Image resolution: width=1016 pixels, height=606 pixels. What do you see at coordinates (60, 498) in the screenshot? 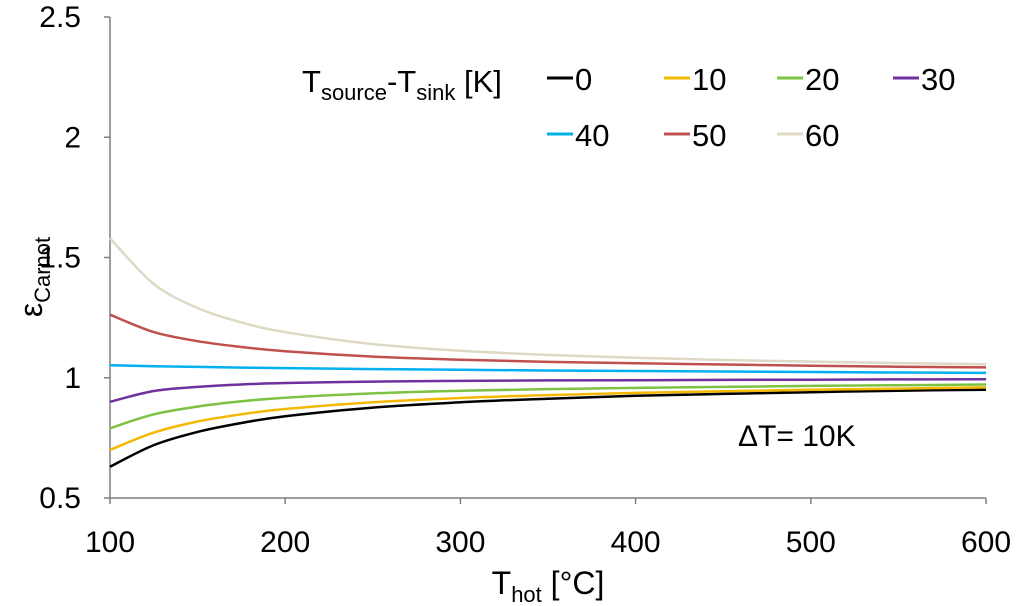
I see `y-tick-label: 0.5` at bounding box center [60, 498].